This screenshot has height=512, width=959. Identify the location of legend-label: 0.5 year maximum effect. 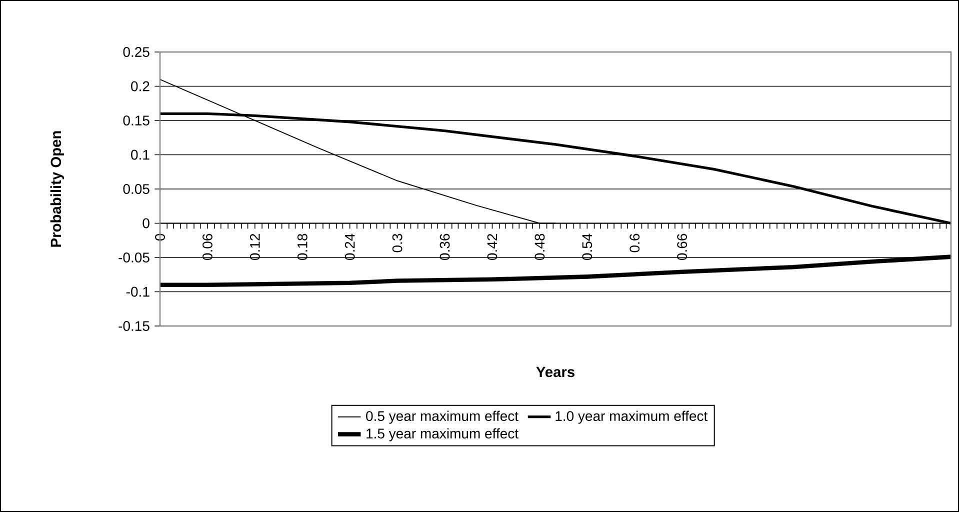
(442, 417).